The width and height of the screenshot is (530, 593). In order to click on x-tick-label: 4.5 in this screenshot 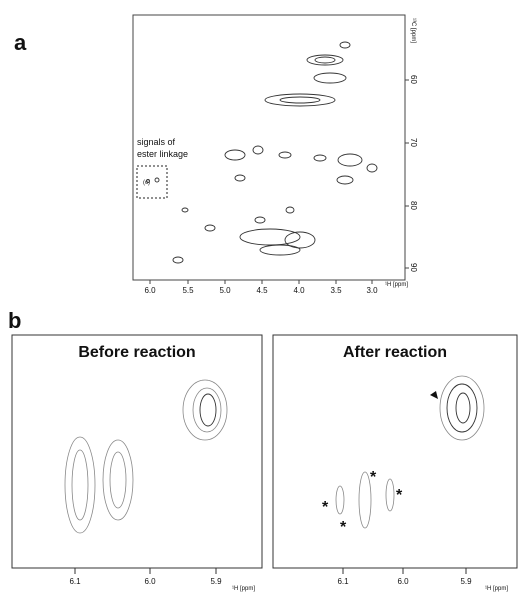, I will do `click(262, 290)`.